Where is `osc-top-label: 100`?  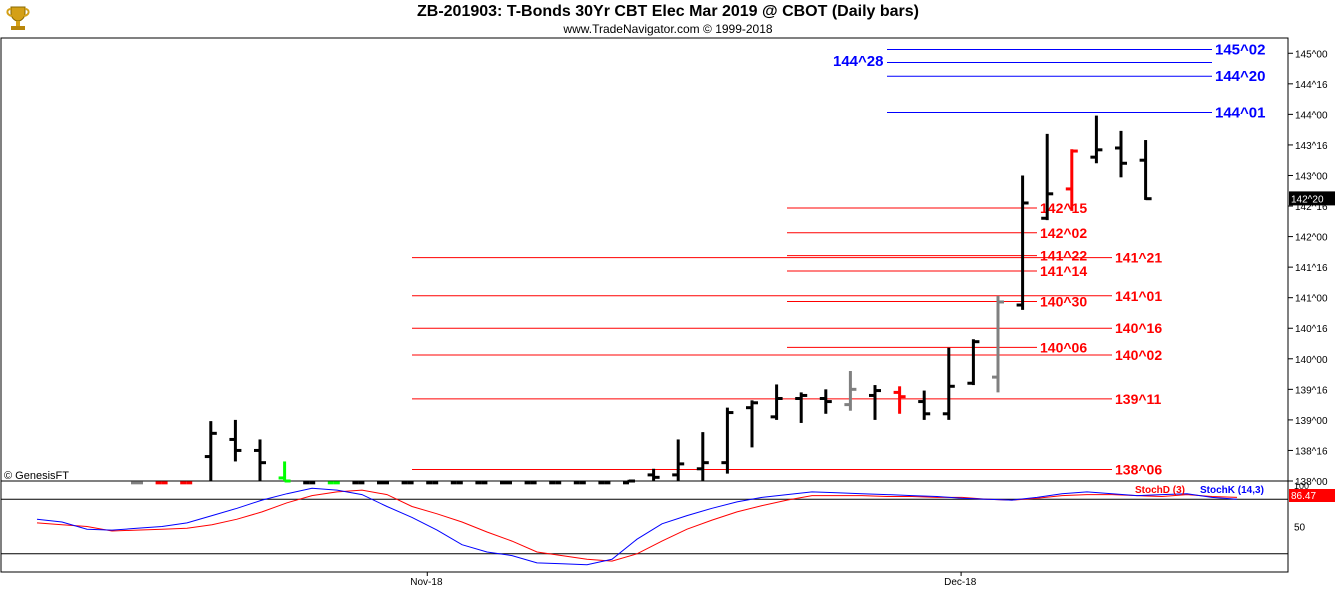 osc-top-label: 100 is located at coordinates (1301, 486).